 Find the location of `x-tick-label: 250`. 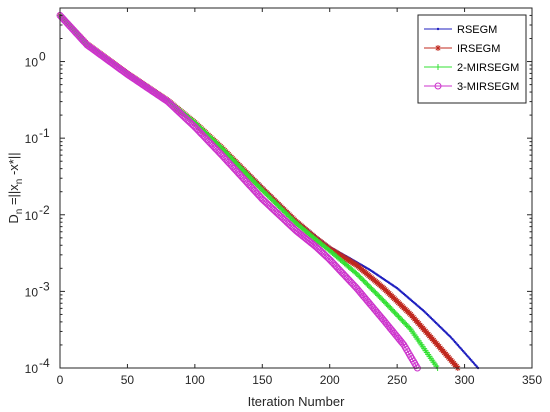

x-tick-label: 250 is located at coordinates (397, 380).